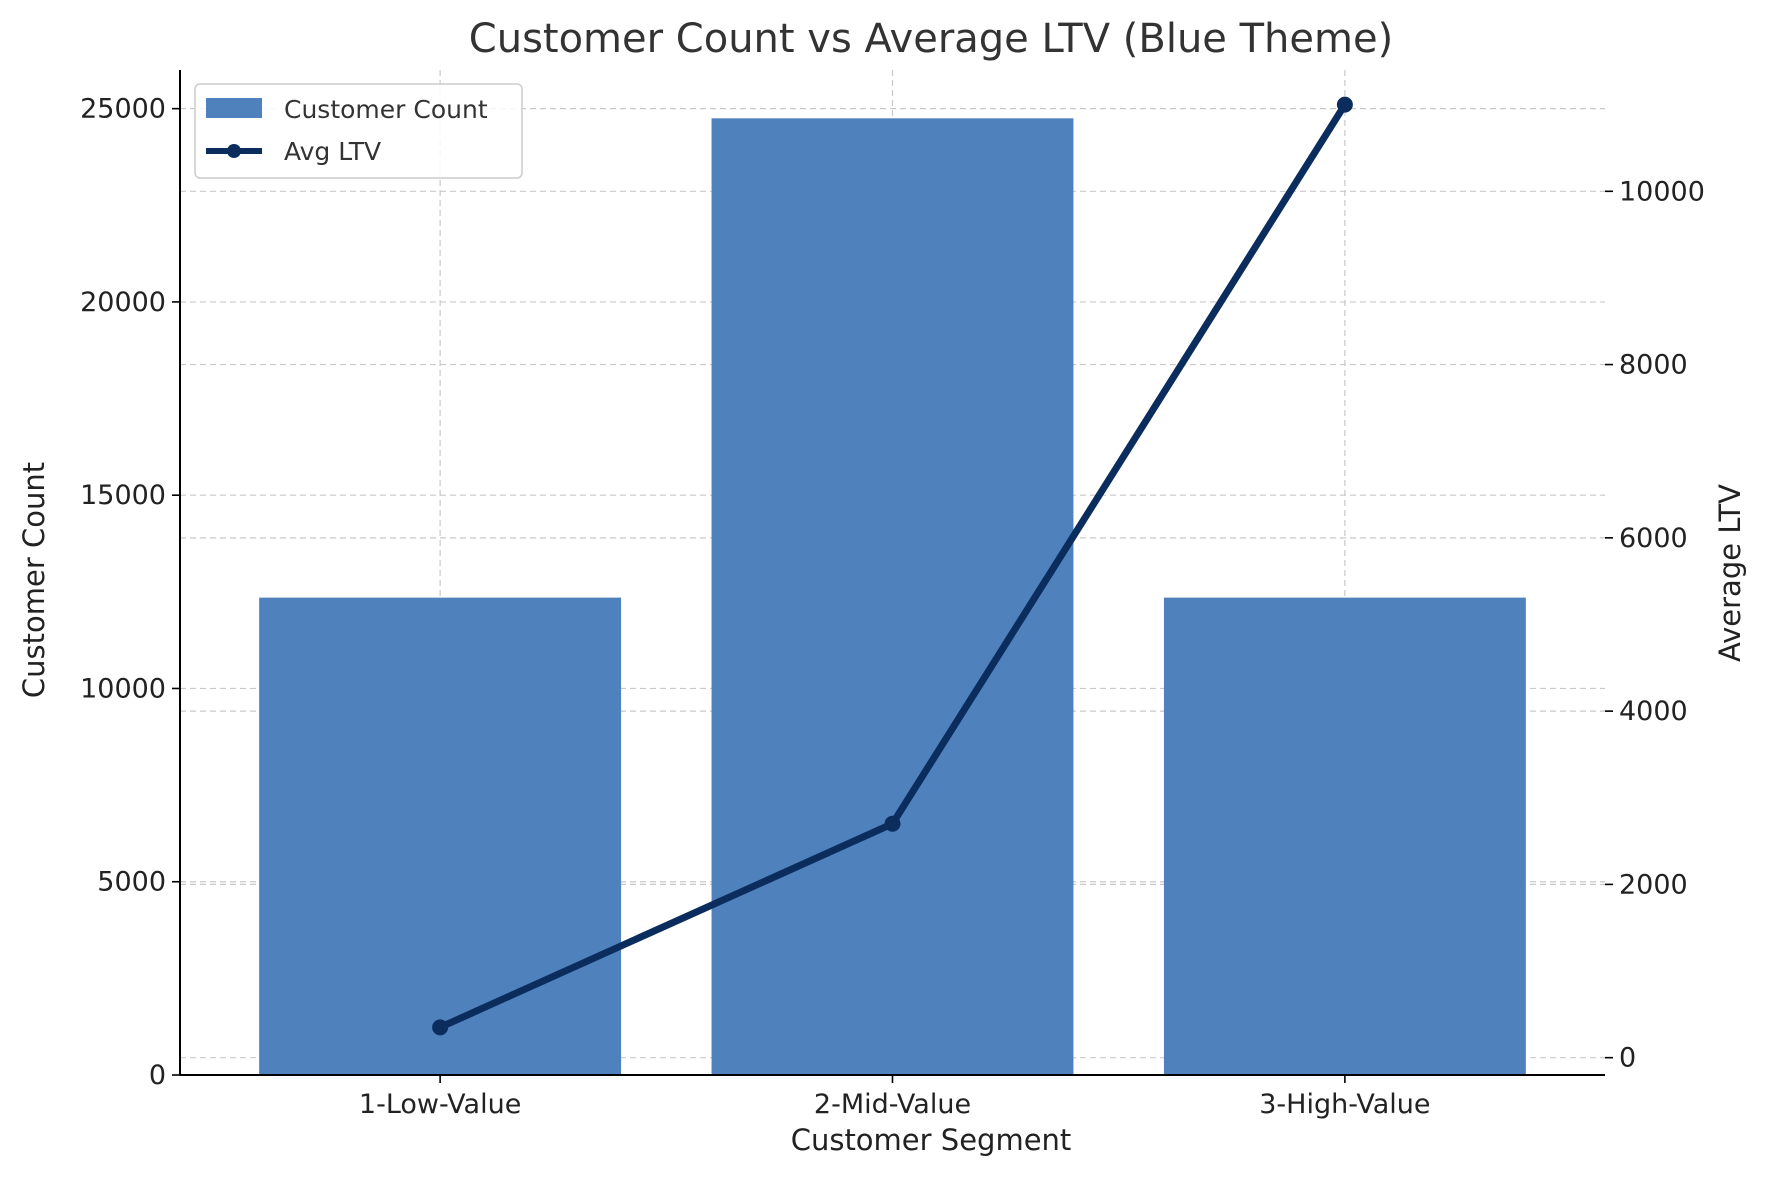  What do you see at coordinates (1653, 538) in the screenshot?
I see `y-tick-label-right: 6000` at bounding box center [1653, 538].